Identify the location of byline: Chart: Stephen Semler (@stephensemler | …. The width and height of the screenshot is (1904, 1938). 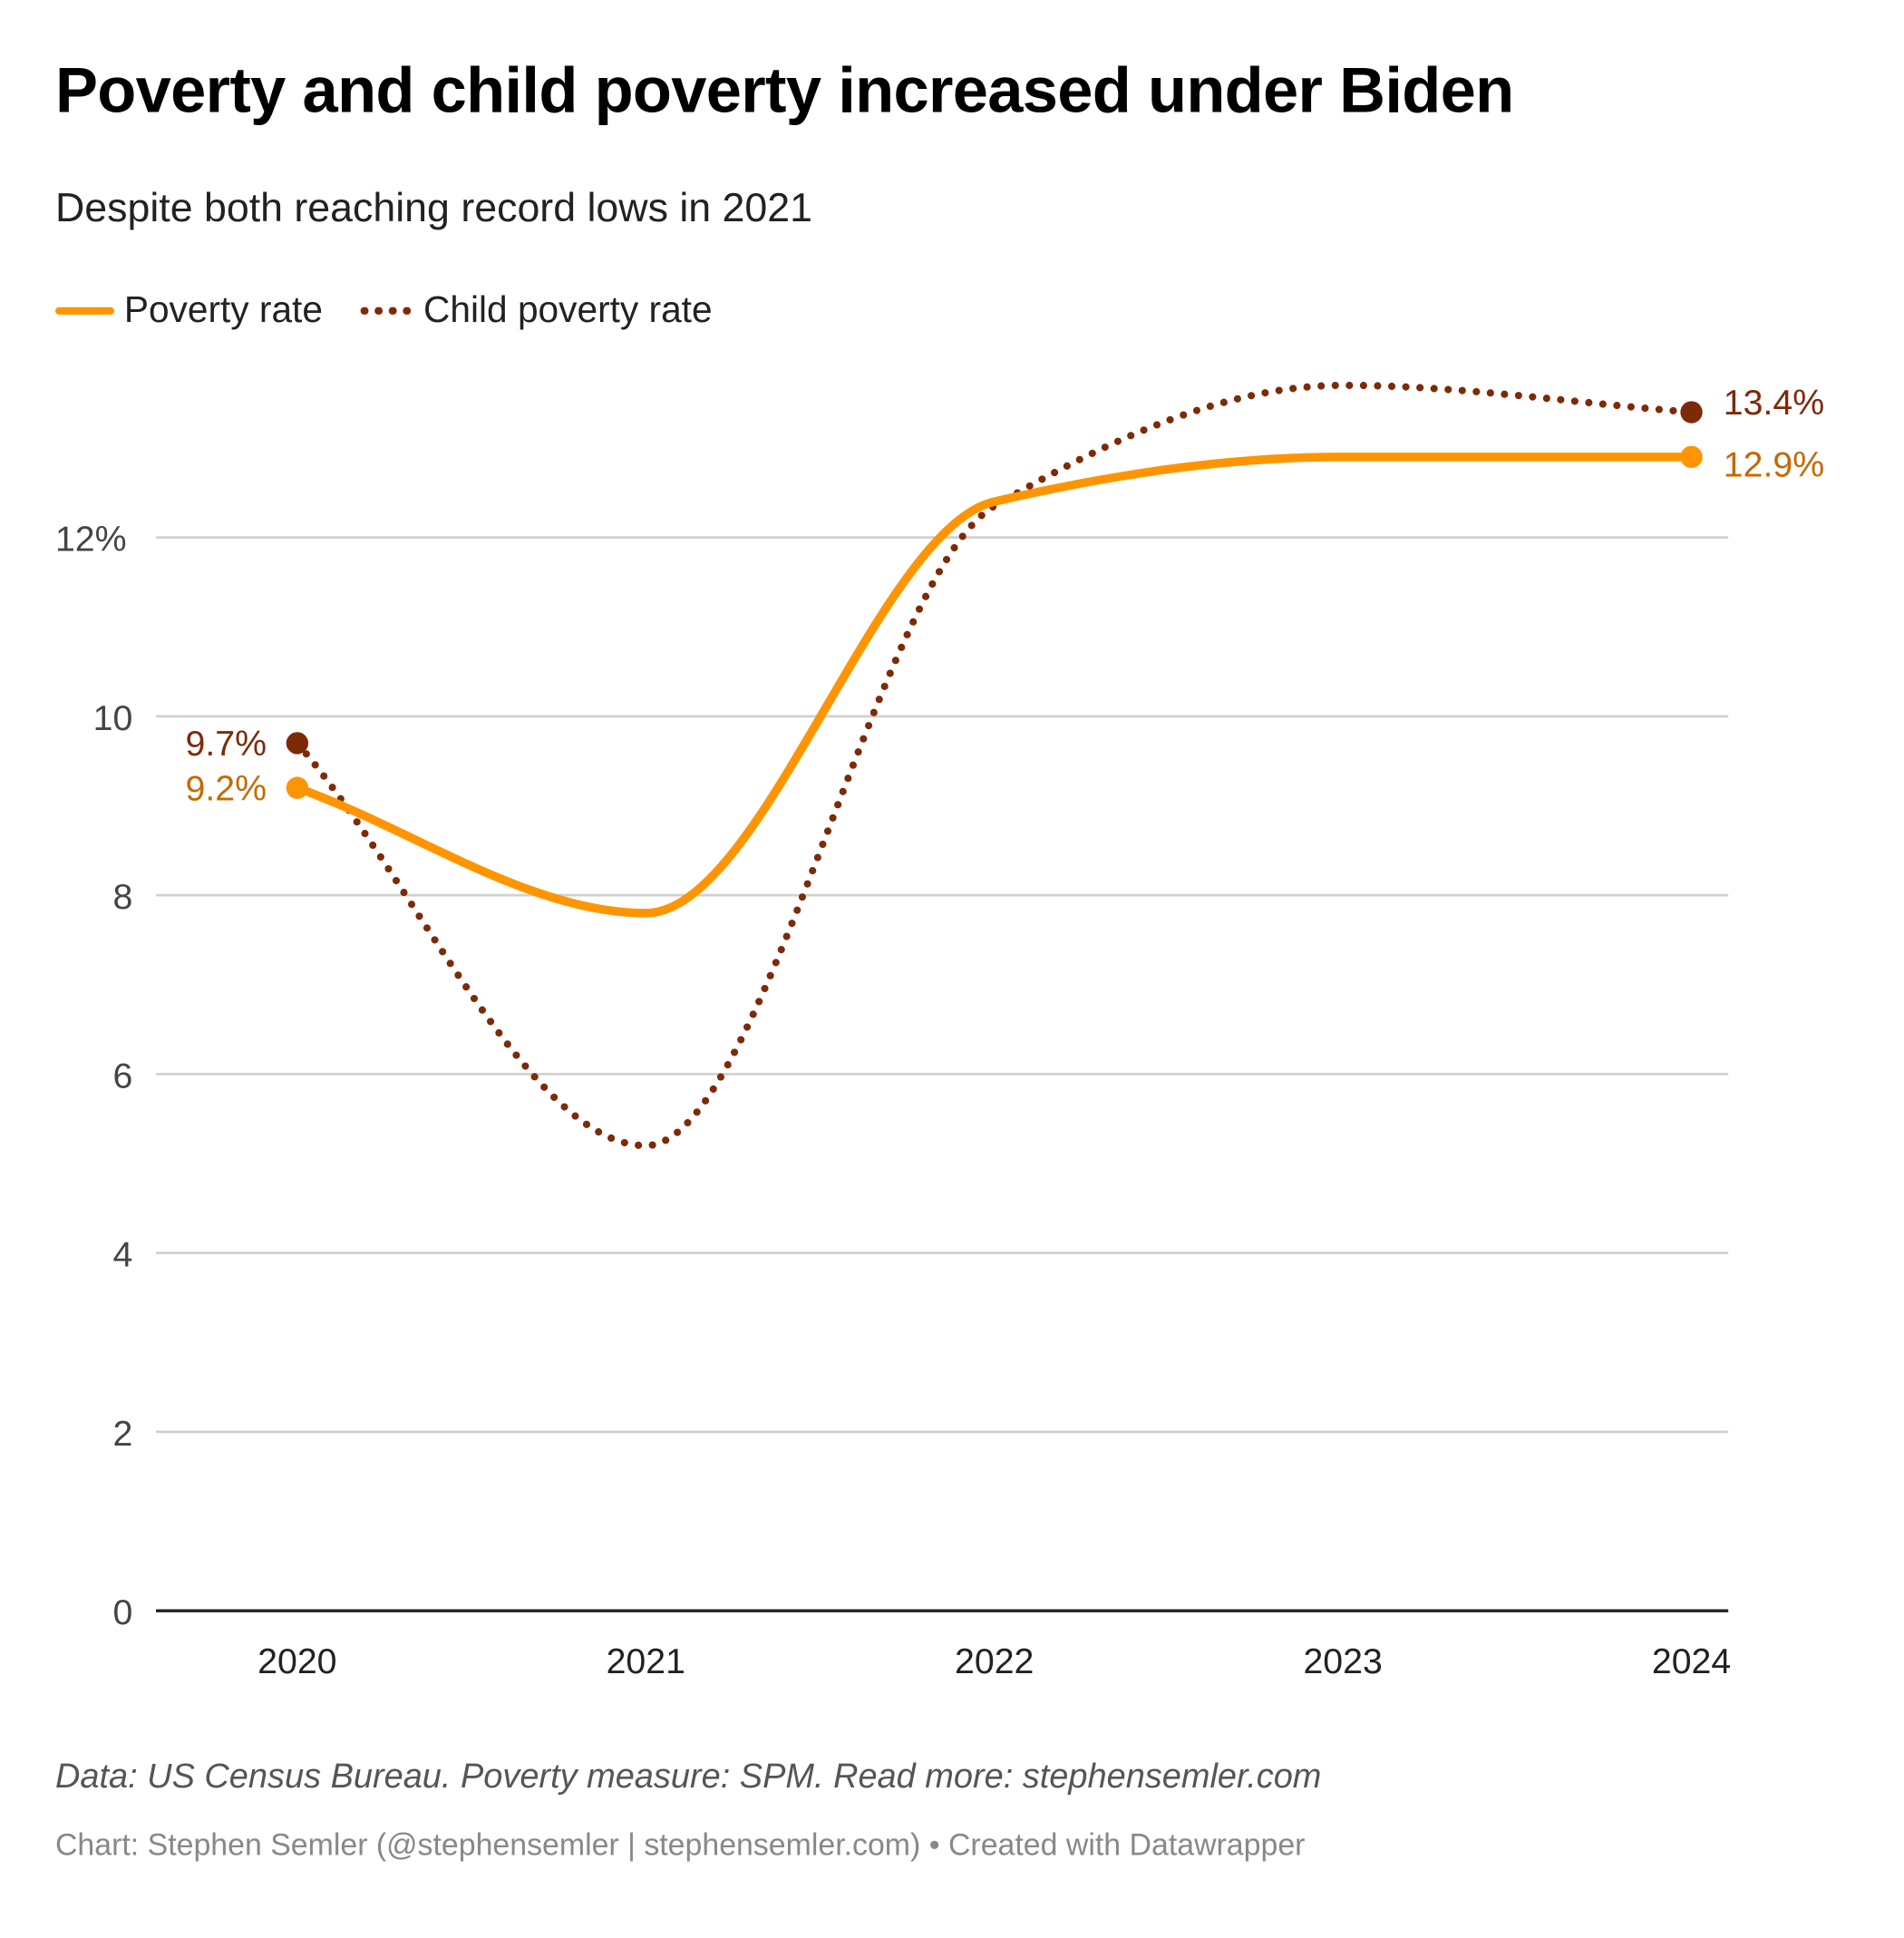
(680, 1845).